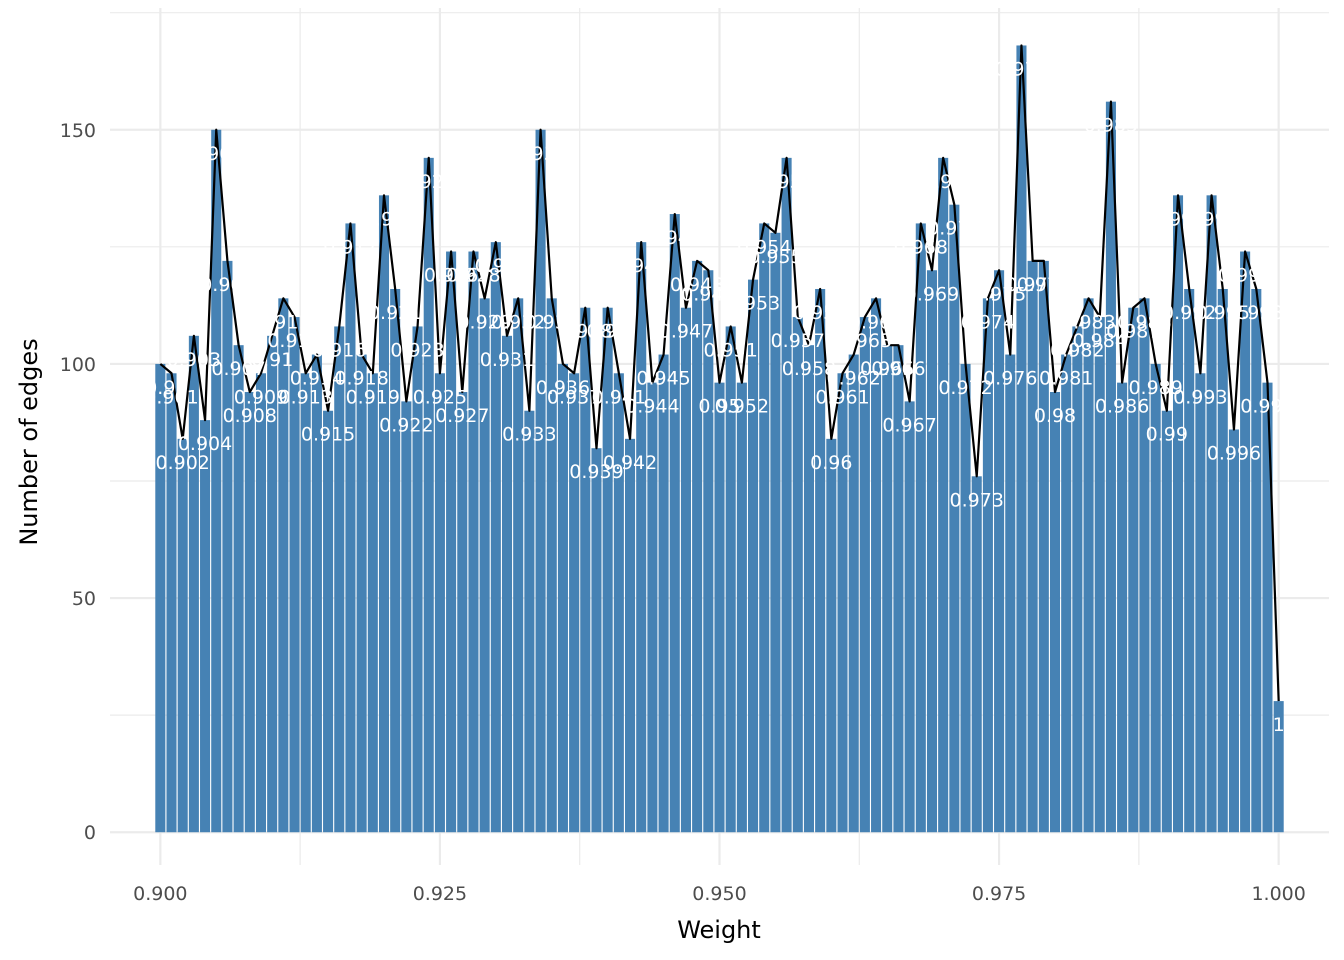 The width and height of the screenshot is (1344, 960). I want to click on bar-value-label: 0.949, so click(708, 294).